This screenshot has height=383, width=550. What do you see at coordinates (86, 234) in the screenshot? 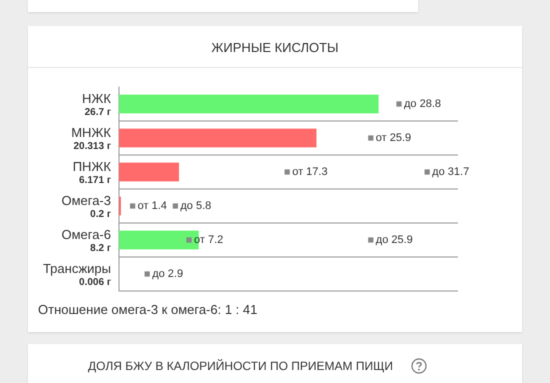
I see `y-tick-label: Омега-6` at bounding box center [86, 234].